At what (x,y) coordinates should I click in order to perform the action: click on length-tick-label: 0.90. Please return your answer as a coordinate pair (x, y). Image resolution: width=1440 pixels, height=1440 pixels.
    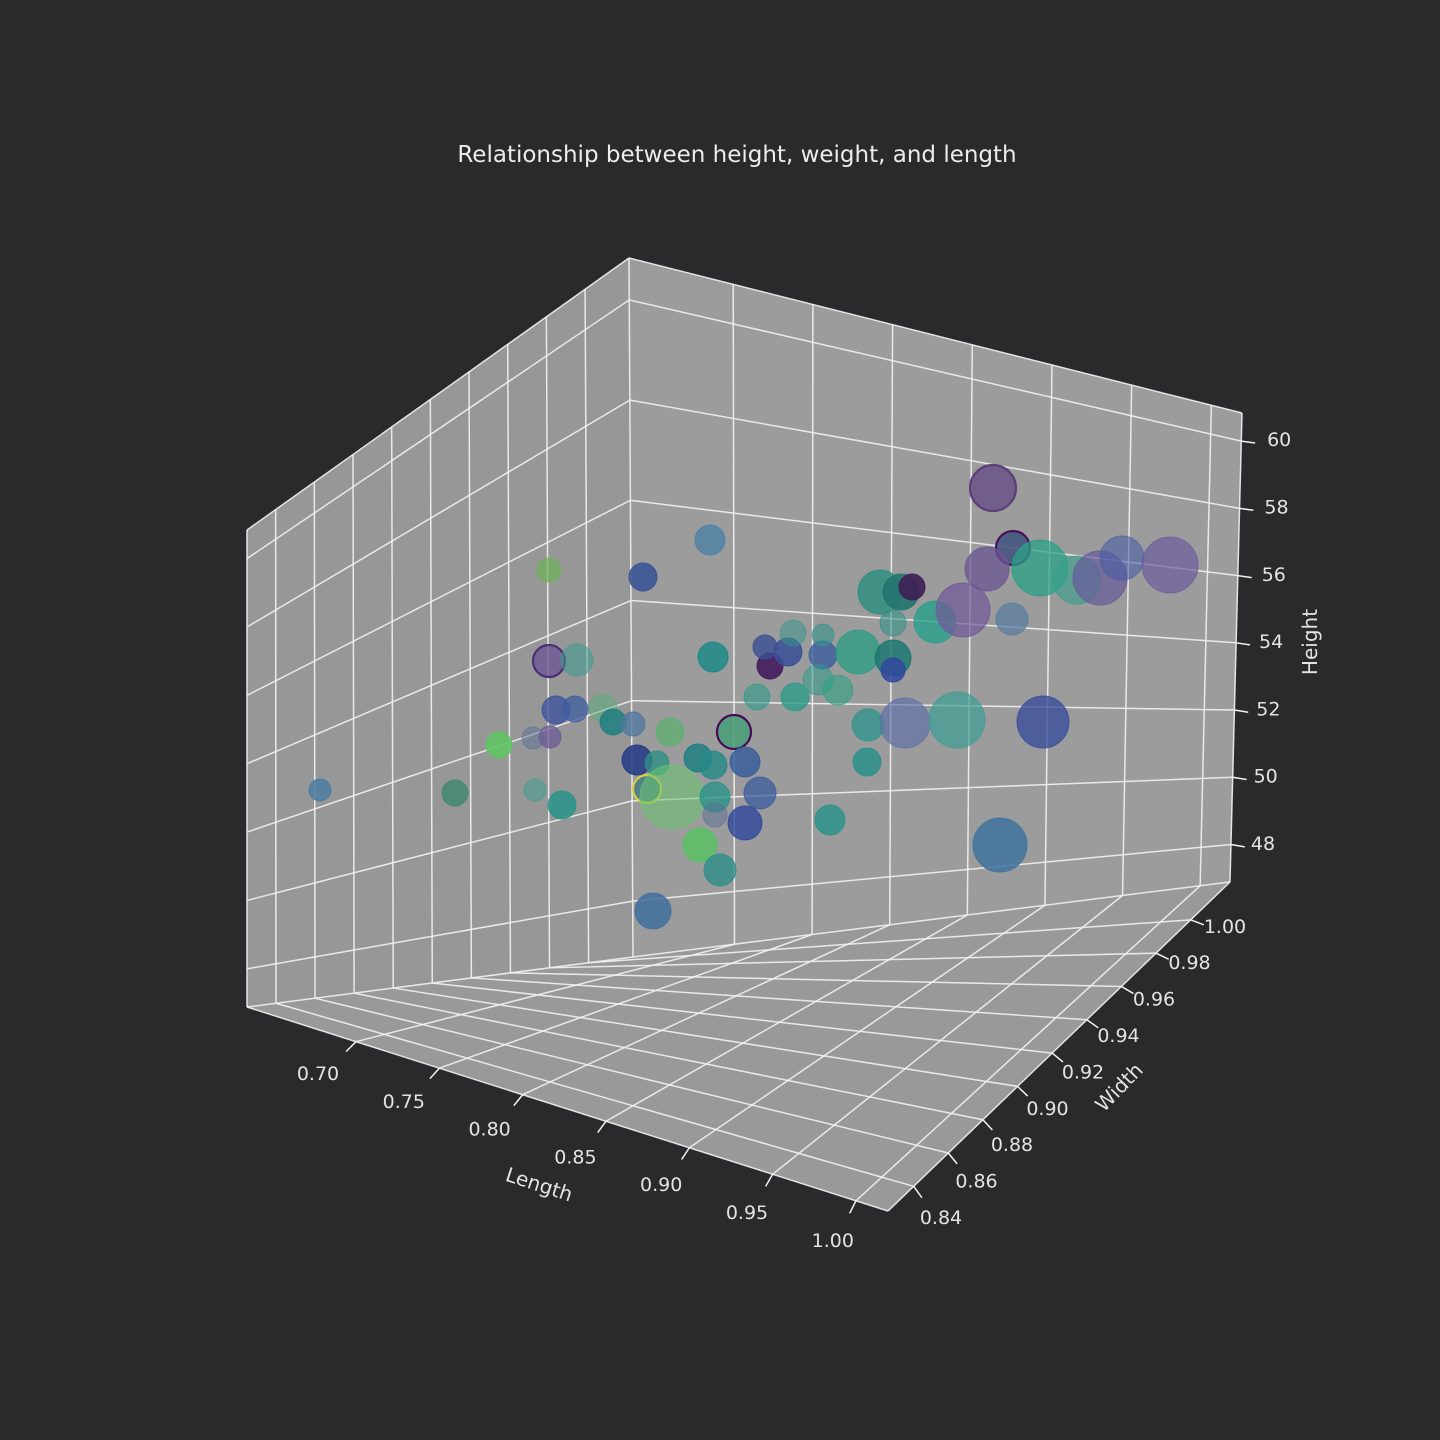
    Looking at the image, I should click on (661, 1185).